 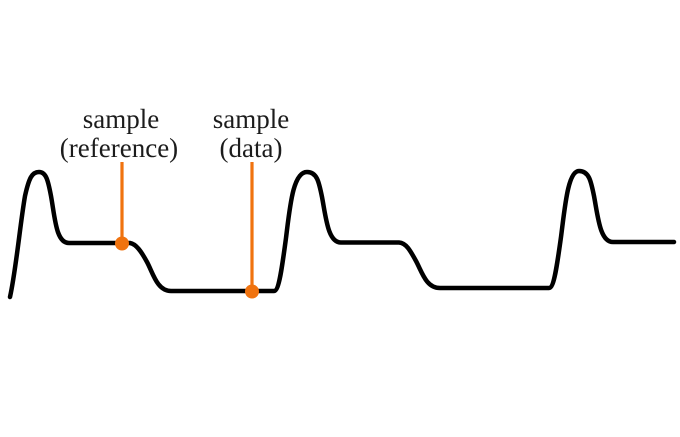 I want to click on sample-reference-label-line2: (reference), so click(x=119, y=148).